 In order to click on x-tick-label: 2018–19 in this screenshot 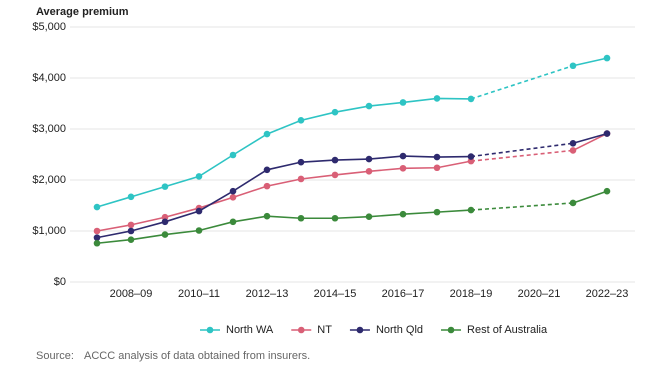, I will do `click(471, 294)`.